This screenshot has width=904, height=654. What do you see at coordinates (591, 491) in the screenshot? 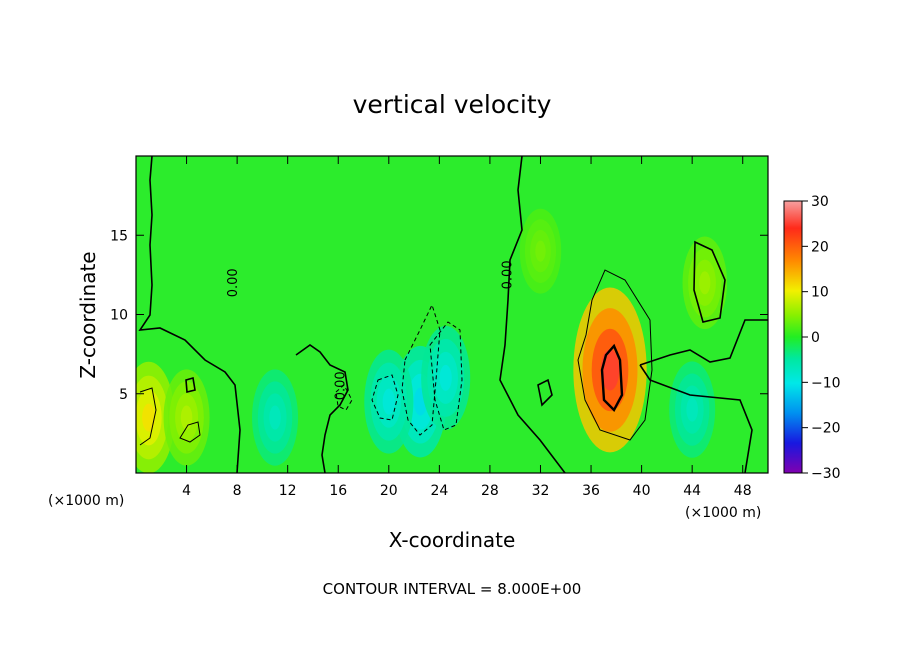
I see `x-tick-label: 36` at bounding box center [591, 491].